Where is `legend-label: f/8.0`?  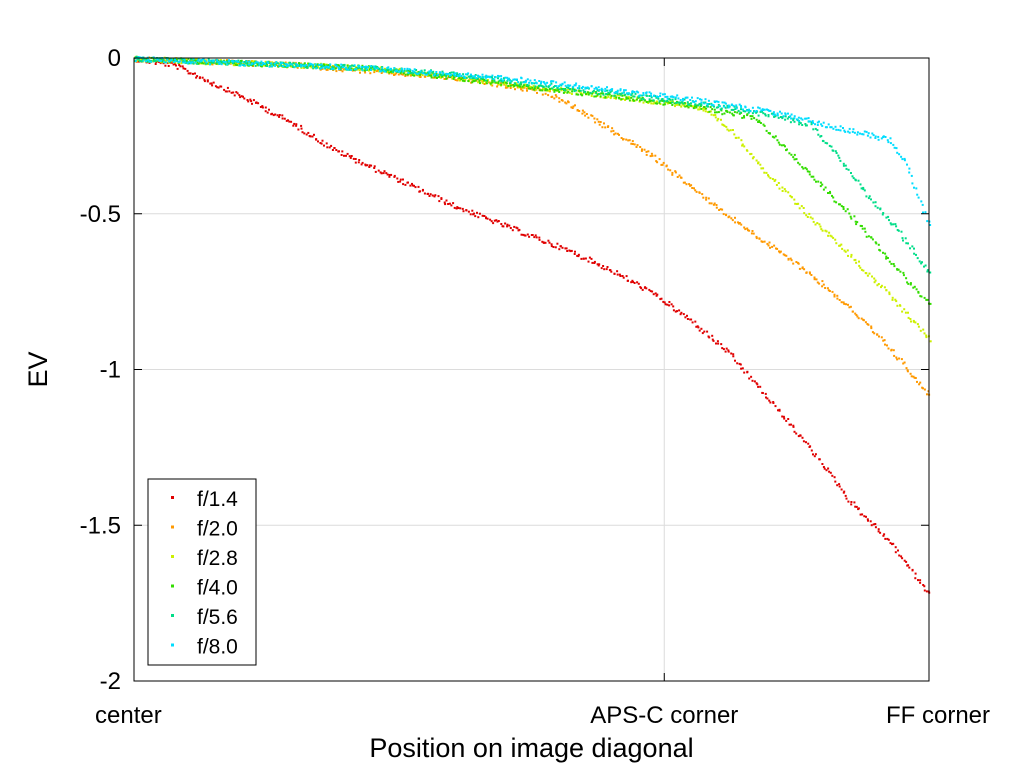
legend-label: f/8.0 is located at coordinates (217, 647).